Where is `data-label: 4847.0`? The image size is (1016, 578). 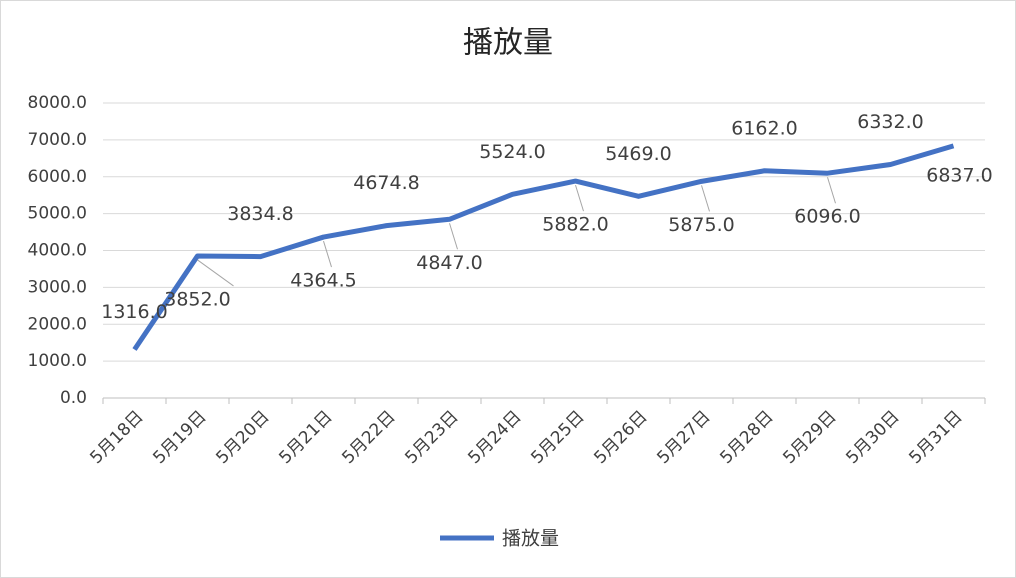
data-label: 4847.0 is located at coordinates (449, 263).